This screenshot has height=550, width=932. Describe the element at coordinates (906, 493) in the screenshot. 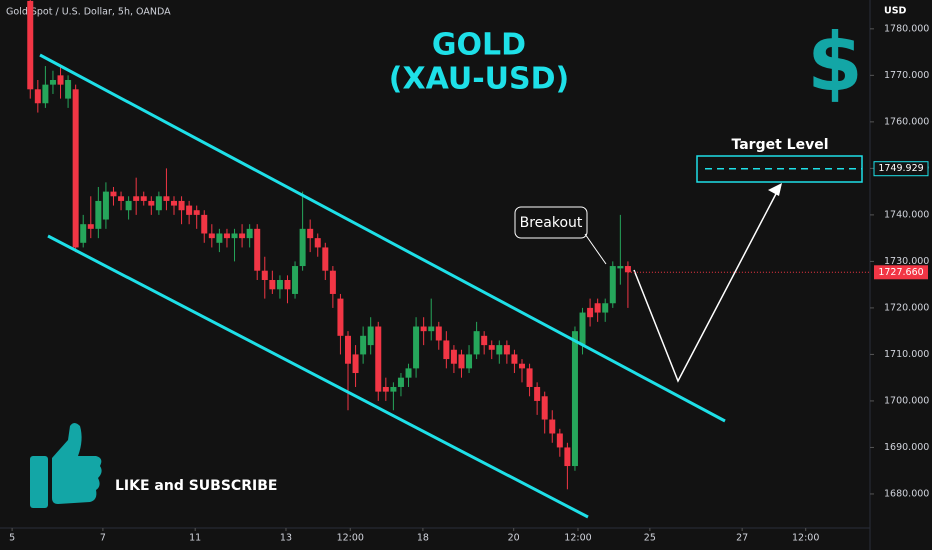

I see `y-tick-label: 1680.000` at that location.